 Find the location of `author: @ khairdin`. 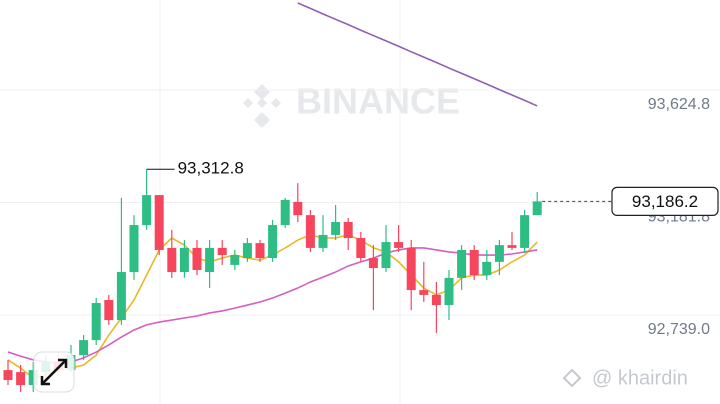

author: @ khairdin is located at coordinates (640, 378).